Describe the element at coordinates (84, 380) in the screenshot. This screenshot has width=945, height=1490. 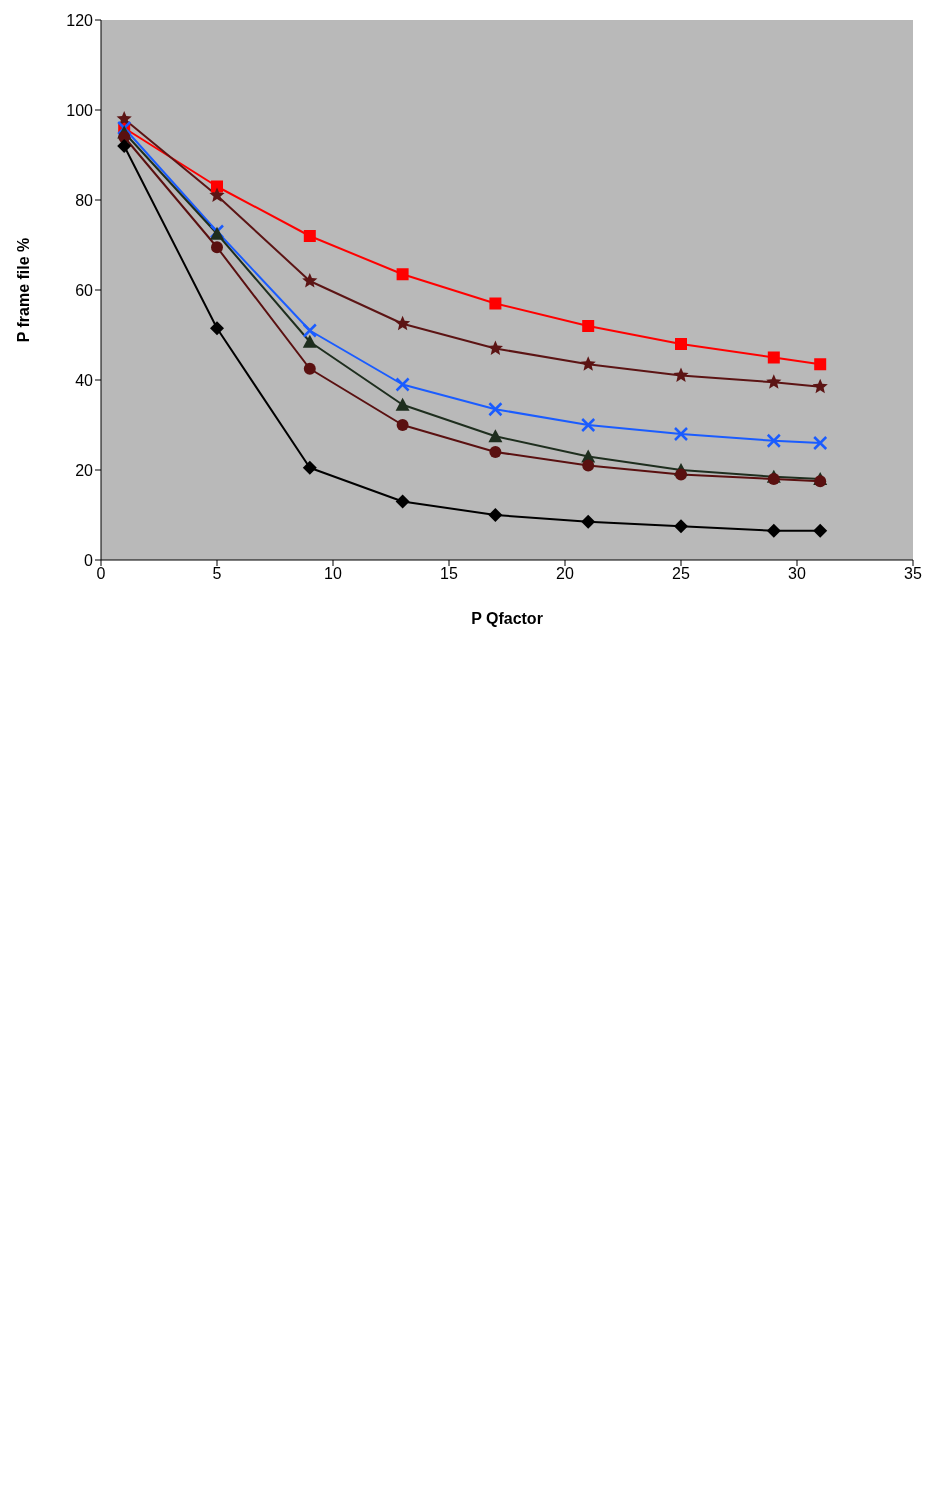
I see `y-tick-label: 40` at that location.